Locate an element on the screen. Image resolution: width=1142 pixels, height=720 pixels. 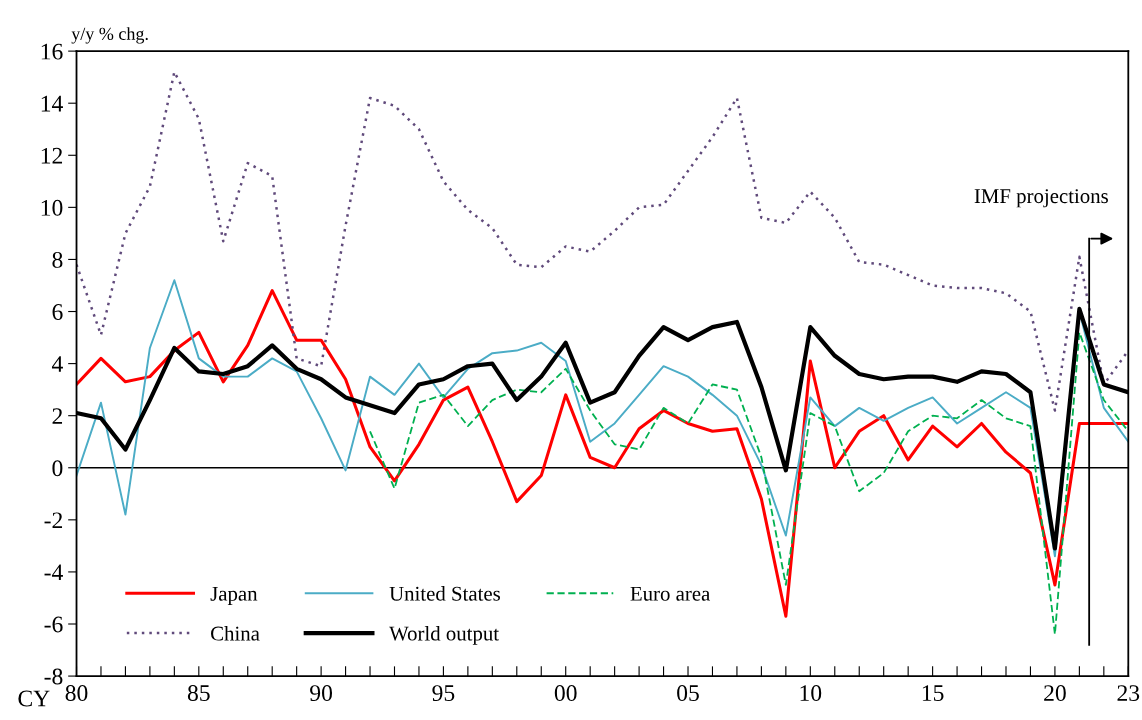
y-tick-label: 10 is located at coordinates (52, 207).